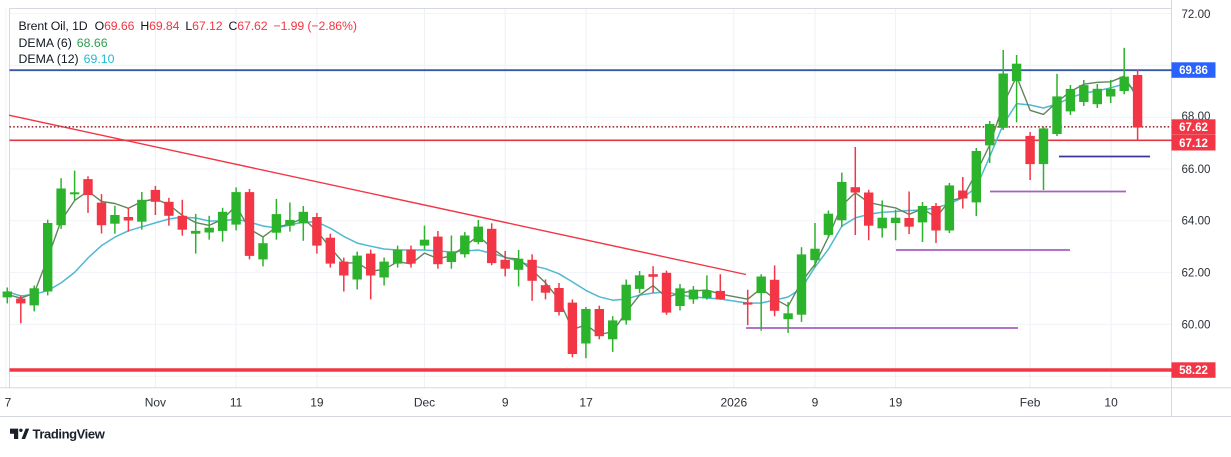  Describe the element at coordinates (236, 403) in the screenshot. I see `svg-text: 11` at that location.